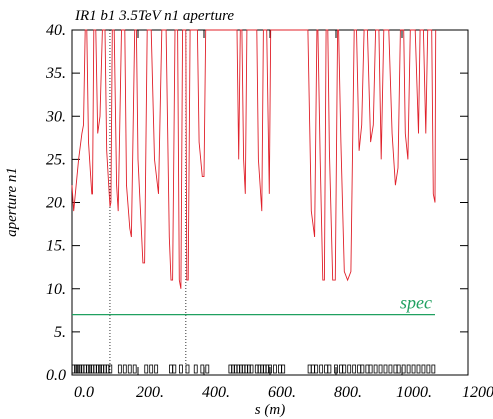  I want to click on x-tick-label: 0.0, so click(84, 392).